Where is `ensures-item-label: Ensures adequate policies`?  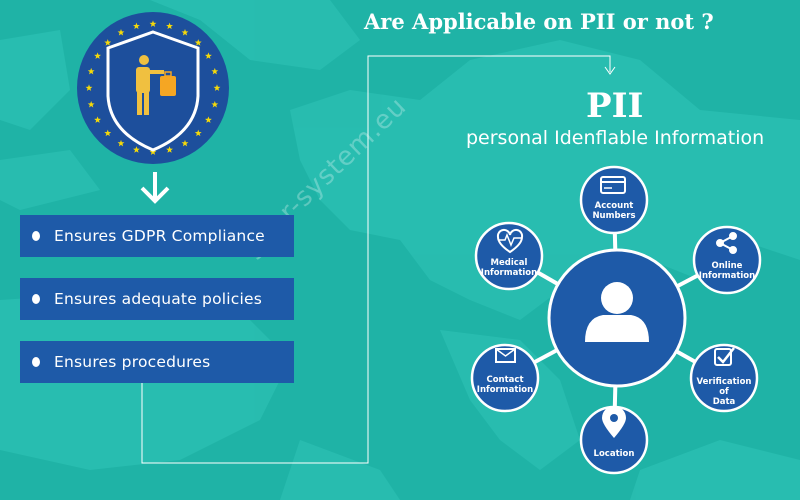
ensures-item-label: Ensures adequate policies is located at coordinates (158, 299).